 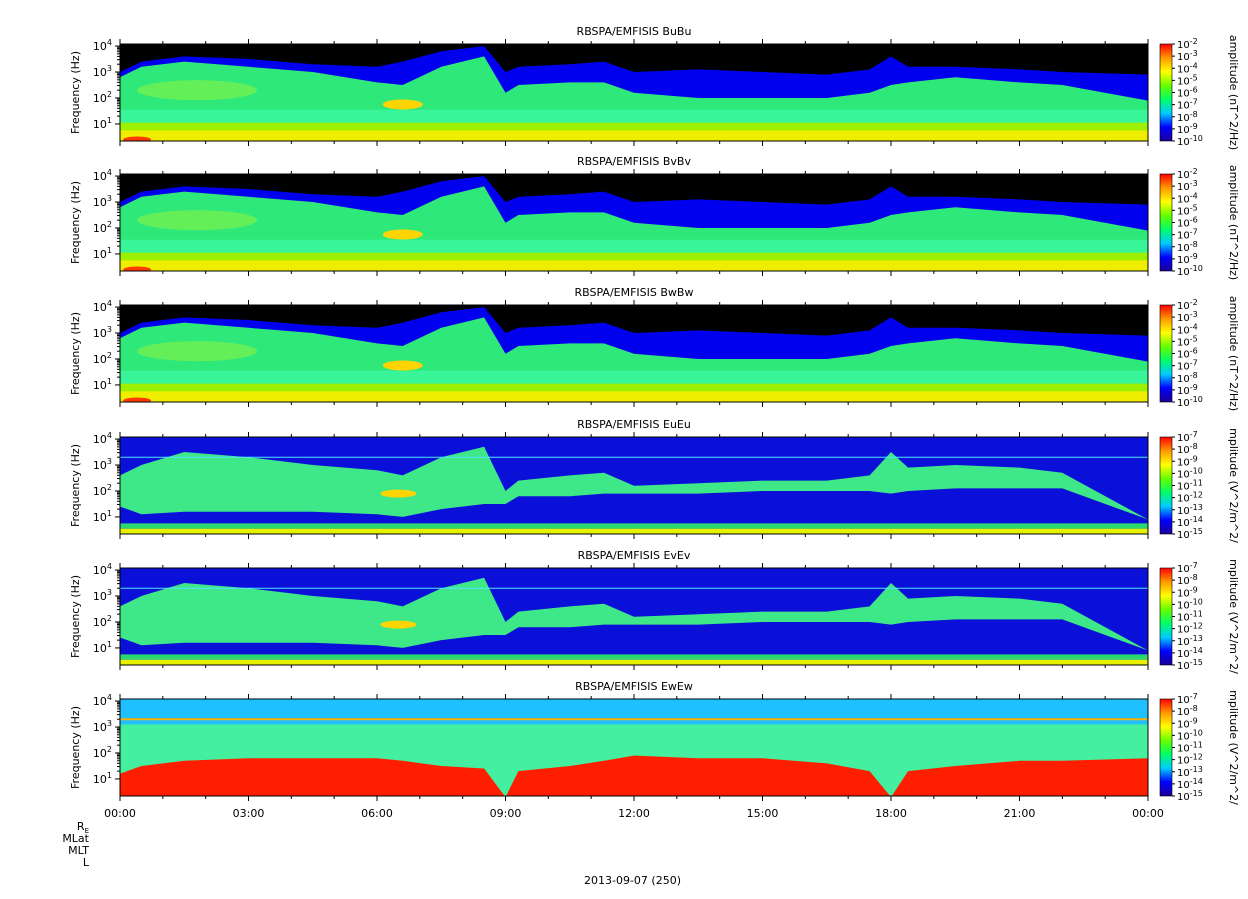 What do you see at coordinates (78, 850) in the screenshot?
I see `ephemeris-label: MLT` at bounding box center [78, 850].